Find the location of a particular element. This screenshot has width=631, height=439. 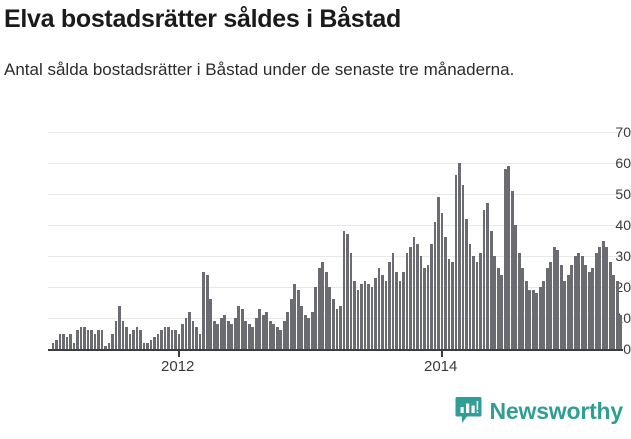

y-tick-label: 70 is located at coordinates (623, 132).